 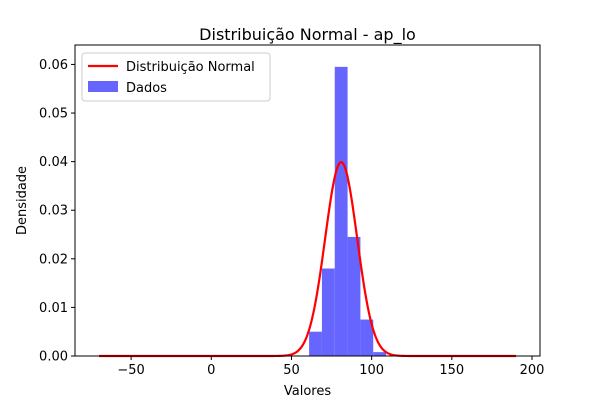 What do you see at coordinates (53, 308) in the screenshot?
I see `y-tick-label: 0.01` at bounding box center [53, 308].